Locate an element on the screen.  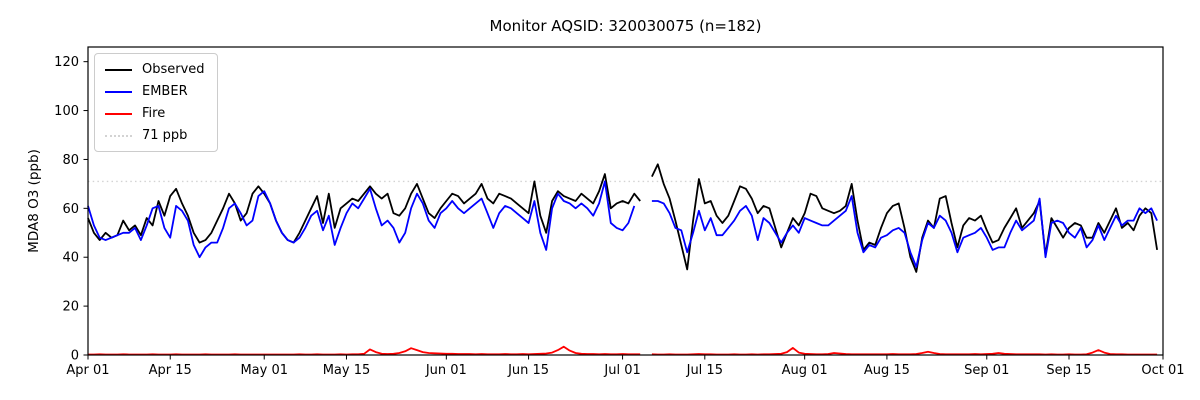
fire-line-swatch is located at coordinates (118, 113).